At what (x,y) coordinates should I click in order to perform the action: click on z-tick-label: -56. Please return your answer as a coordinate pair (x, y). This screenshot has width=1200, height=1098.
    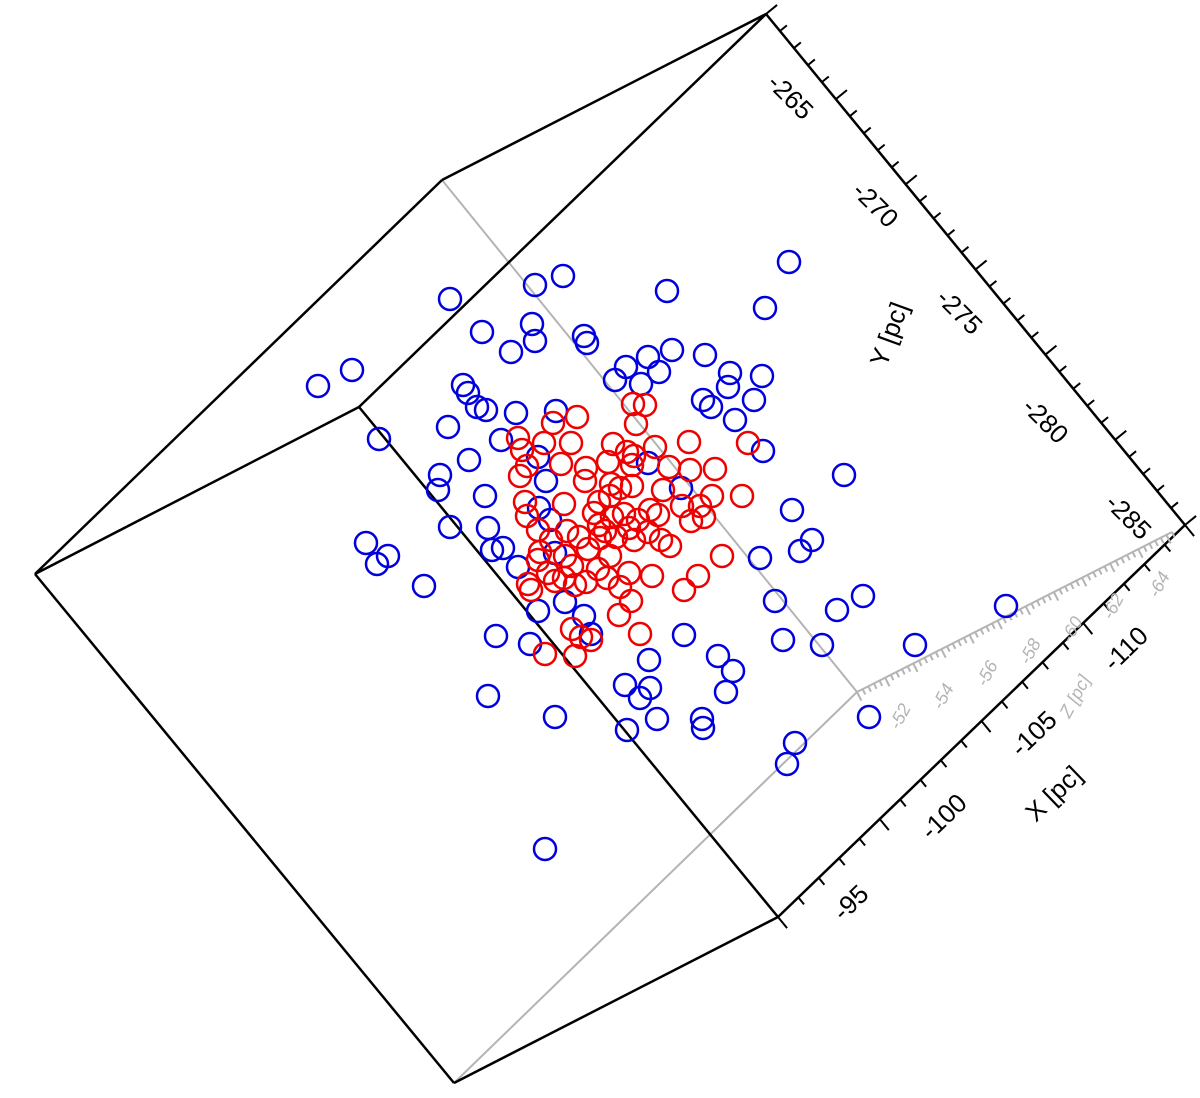
    Looking at the image, I should click on (987, 672).